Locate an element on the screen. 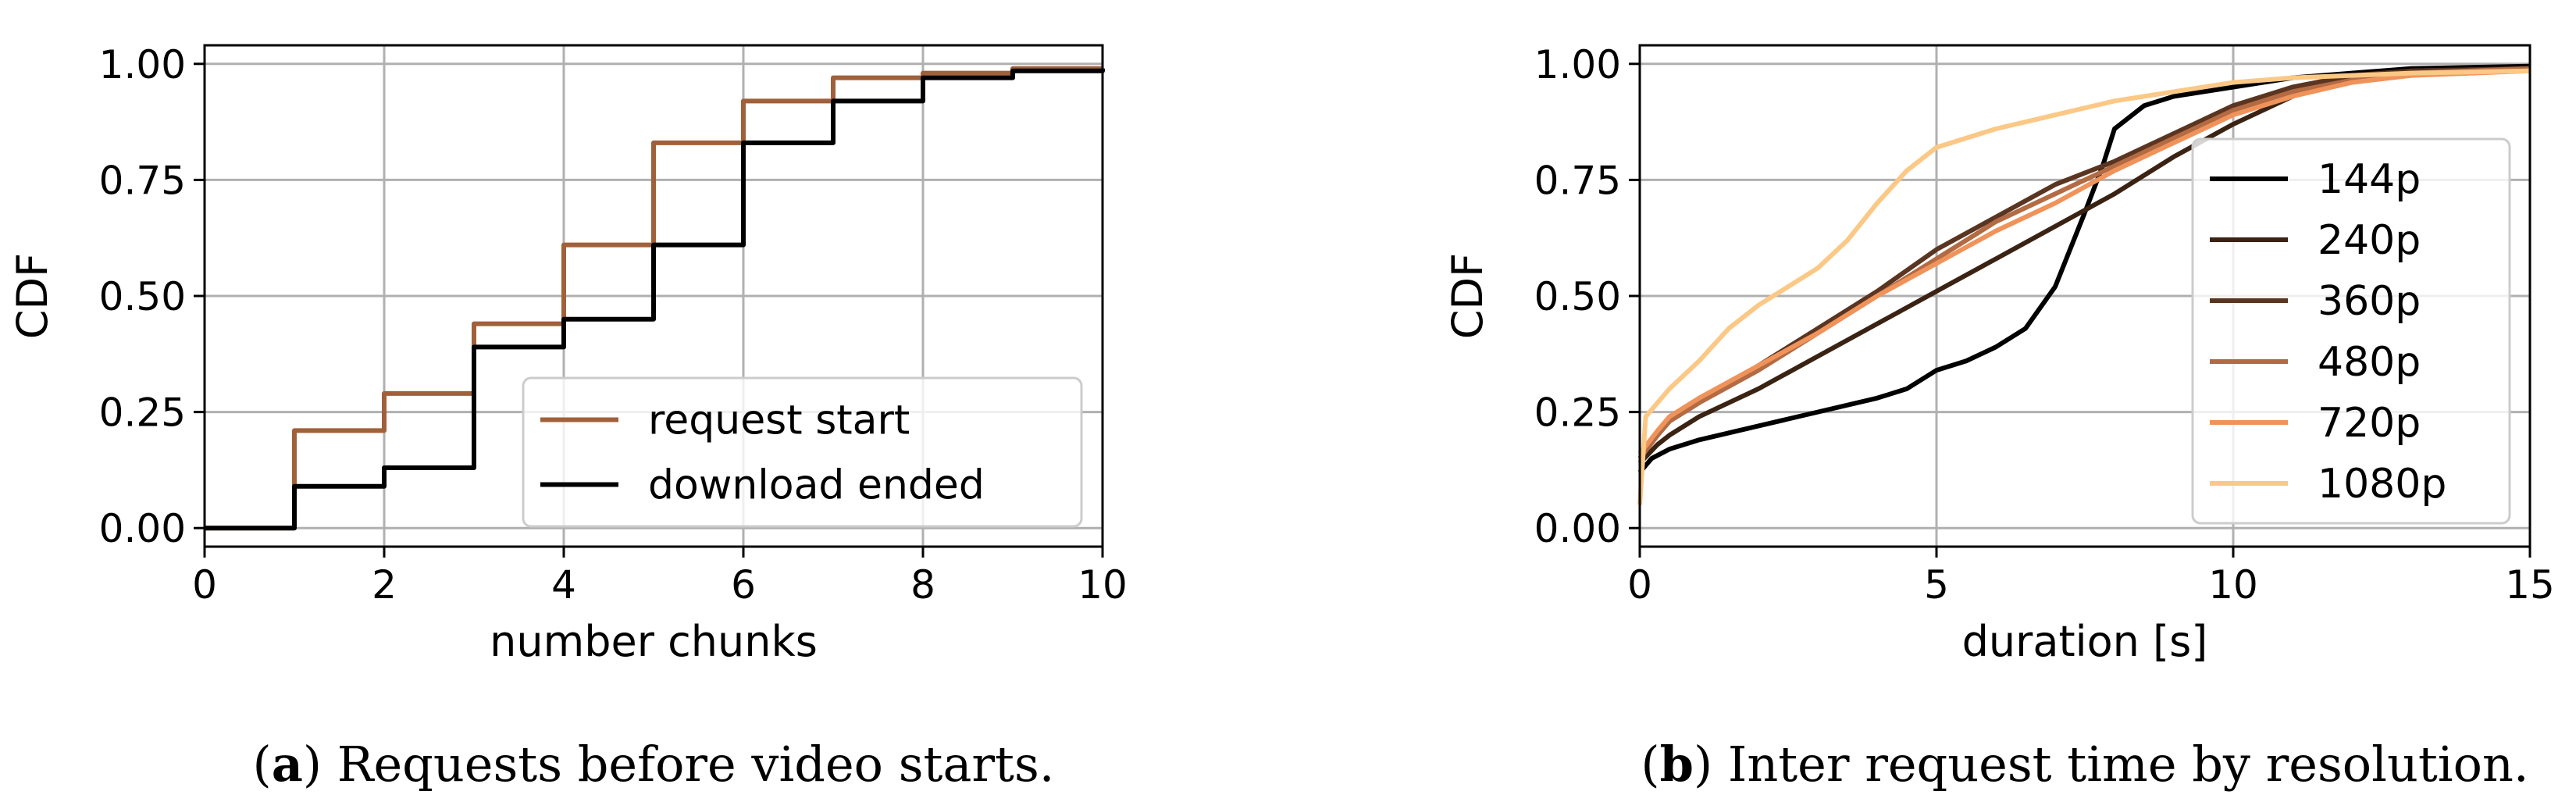 Image resolution: width=2576 pixels, height=802 pixels. legend: request start download ended is located at coordinates (802, 452).